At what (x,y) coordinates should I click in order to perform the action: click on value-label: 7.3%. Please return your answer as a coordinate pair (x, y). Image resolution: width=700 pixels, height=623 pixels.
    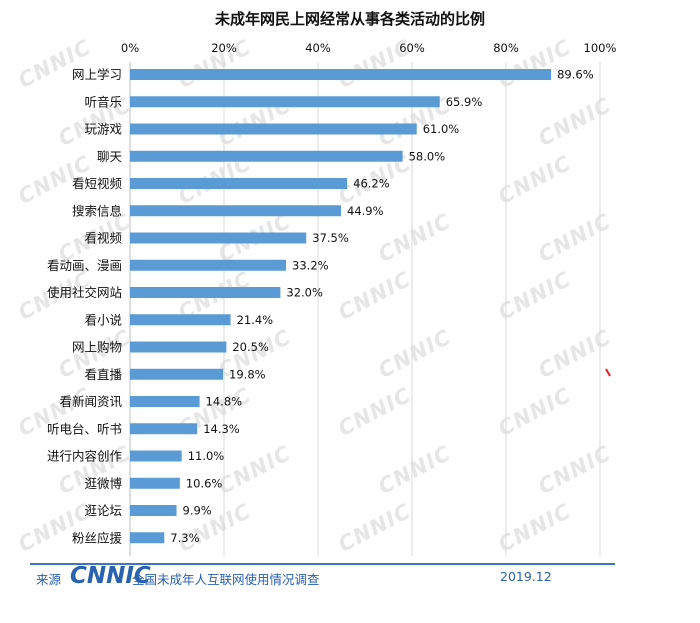
    Looking at the image, I should click on (184, 538).